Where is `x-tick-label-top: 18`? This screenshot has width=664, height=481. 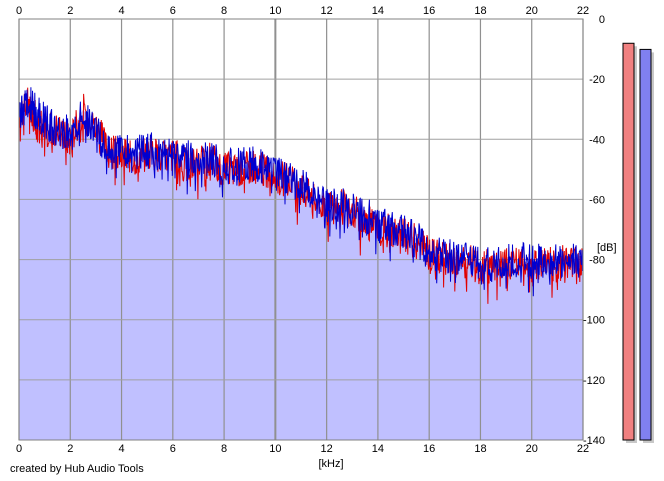 x-tick-label-top: 18 is located at coordinates (480, 11).